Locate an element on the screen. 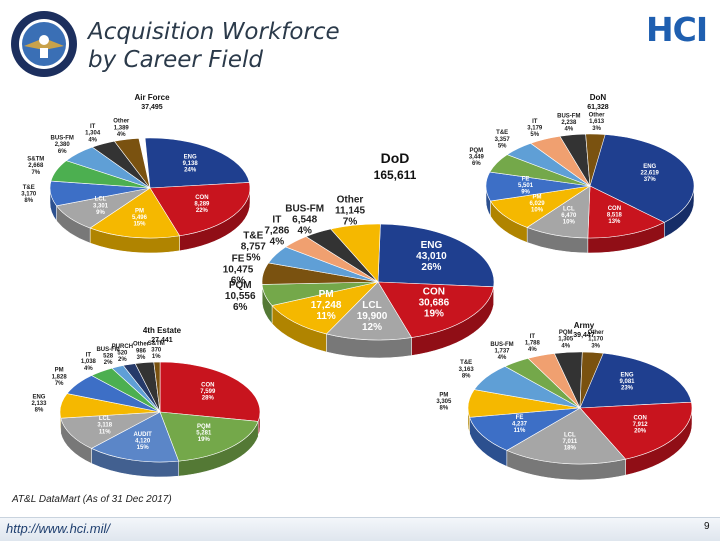  slice-label-line: 1,038 is located at coordinates (89, 362).